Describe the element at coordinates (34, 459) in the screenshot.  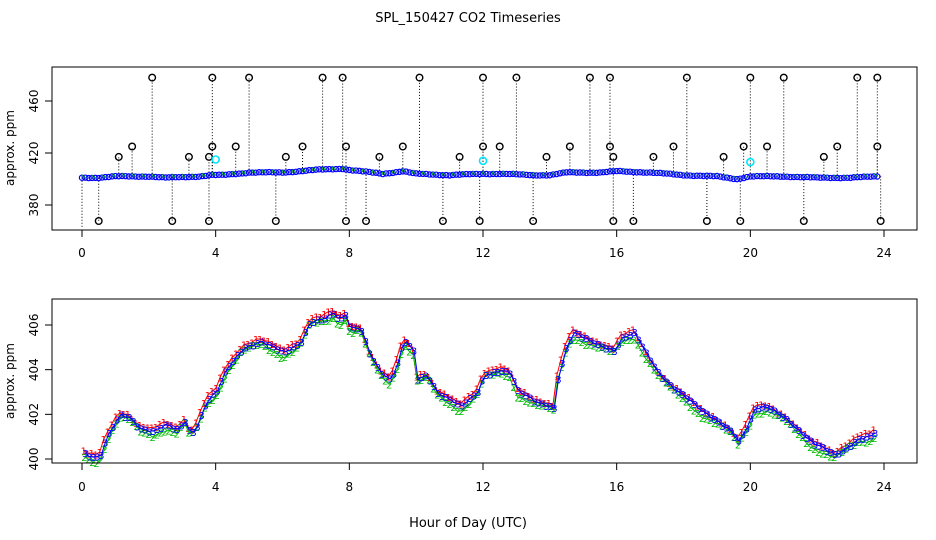
I see `bottom-y-tick-label: 400` at that location.